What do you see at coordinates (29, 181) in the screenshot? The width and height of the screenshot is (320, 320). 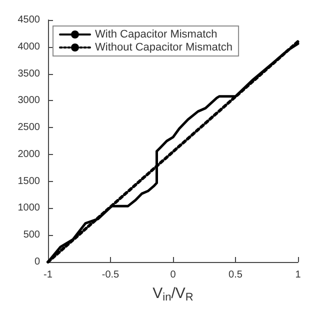 I see `y-tick-label: 1500` at bounding box center [29, 181].